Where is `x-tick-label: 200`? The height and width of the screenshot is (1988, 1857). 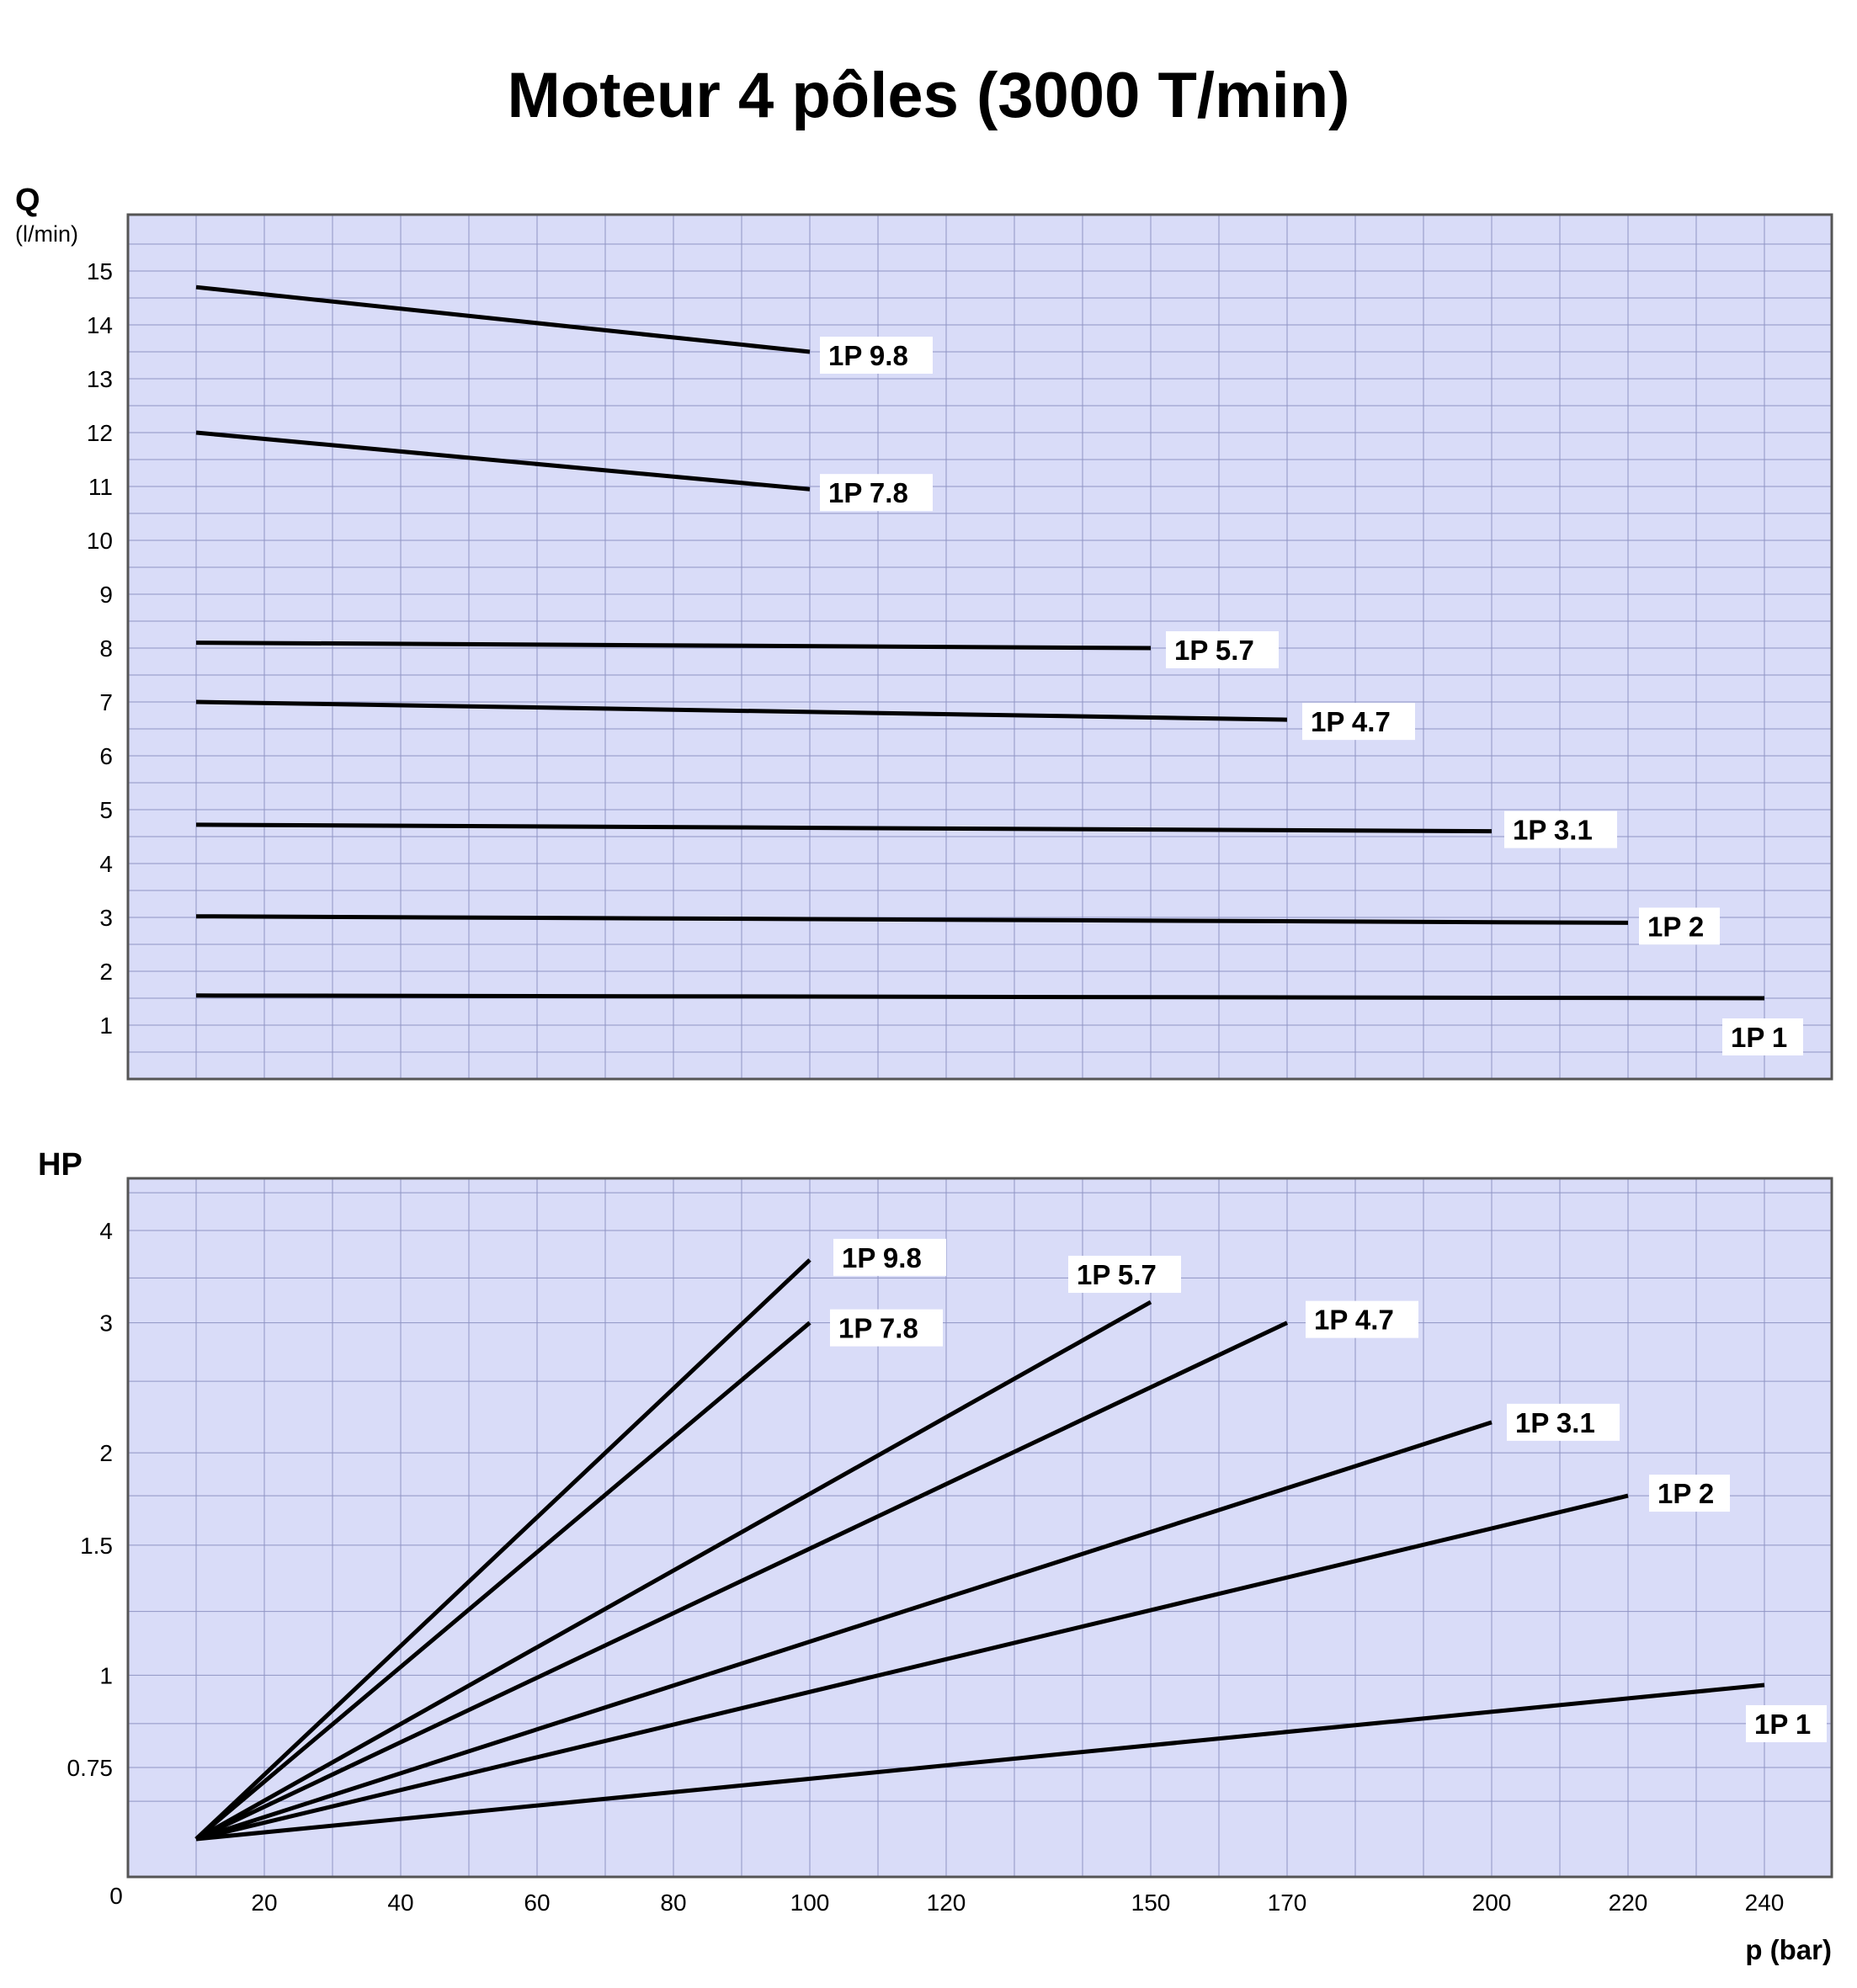
x-tick-label: 200 is located at coordinates (1492, 1903).